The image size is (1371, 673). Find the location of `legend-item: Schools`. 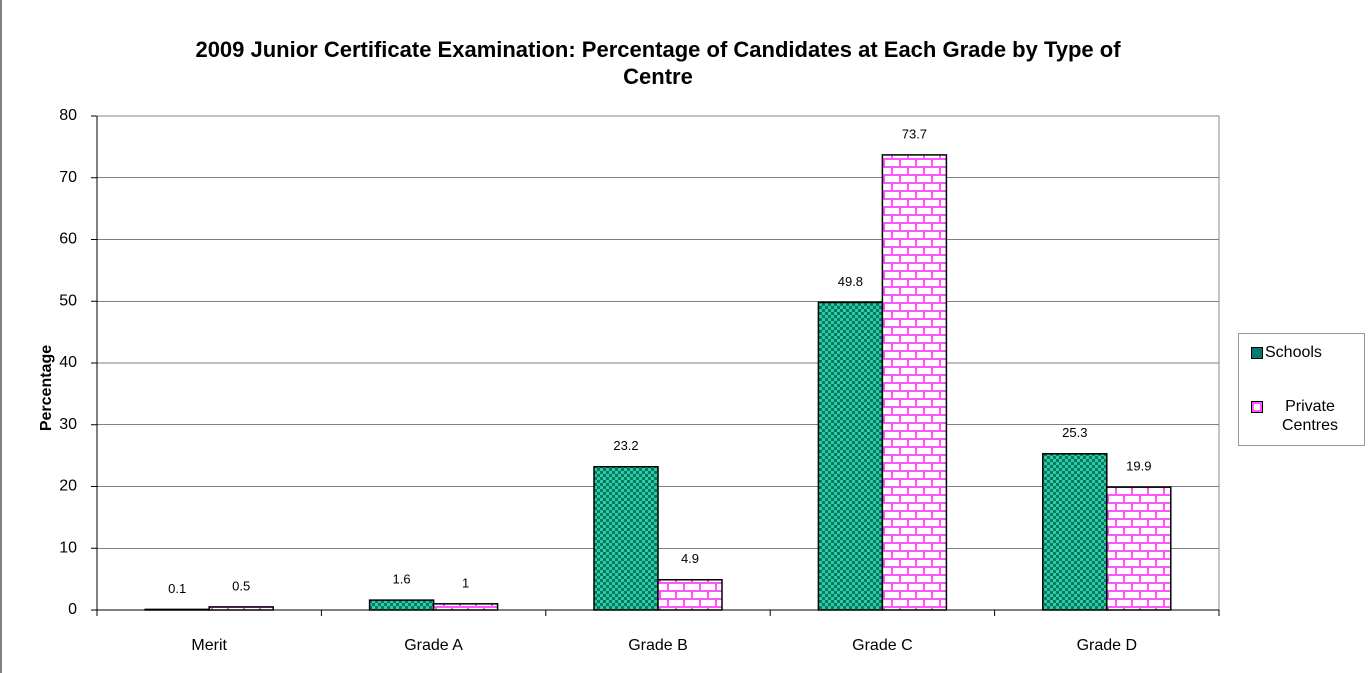

legend-item: Schools is located at coordinates (1303, 352).